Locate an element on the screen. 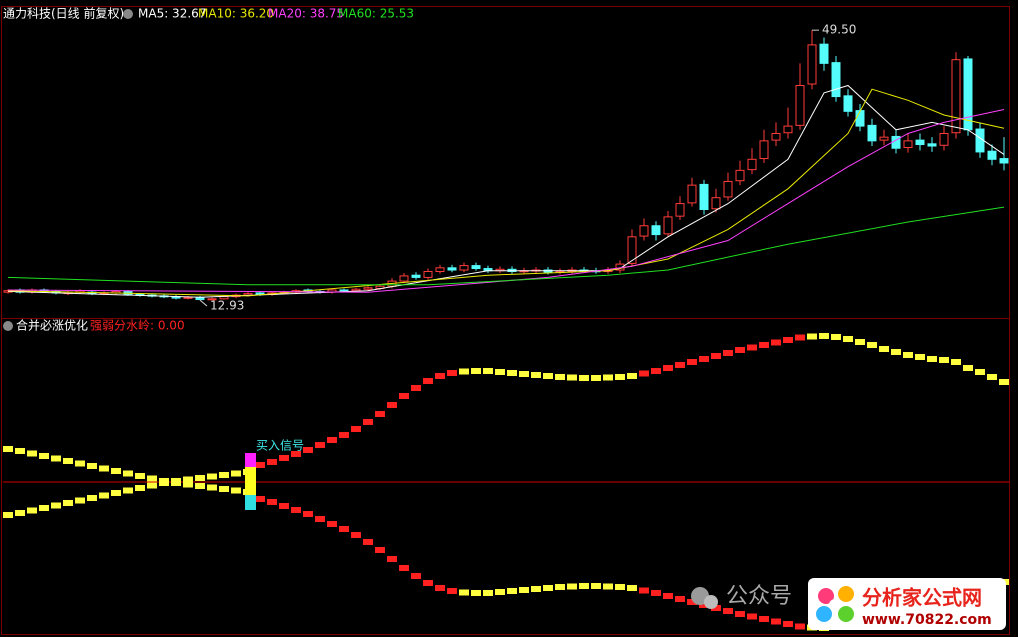 The height and width of the screenshot is (637, 1018). annotation-pointer is located at coordinates (203, 303).